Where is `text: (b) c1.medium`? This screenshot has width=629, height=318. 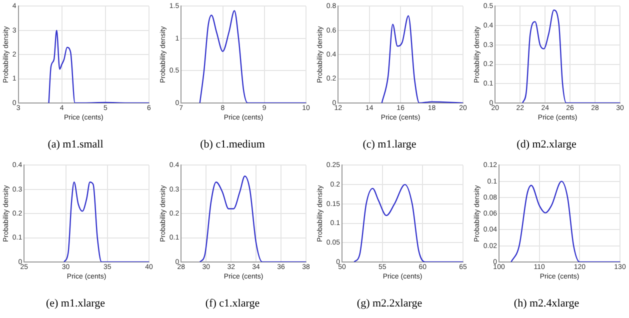
text: (b) c1.medium is located at coordinates (233, 144).